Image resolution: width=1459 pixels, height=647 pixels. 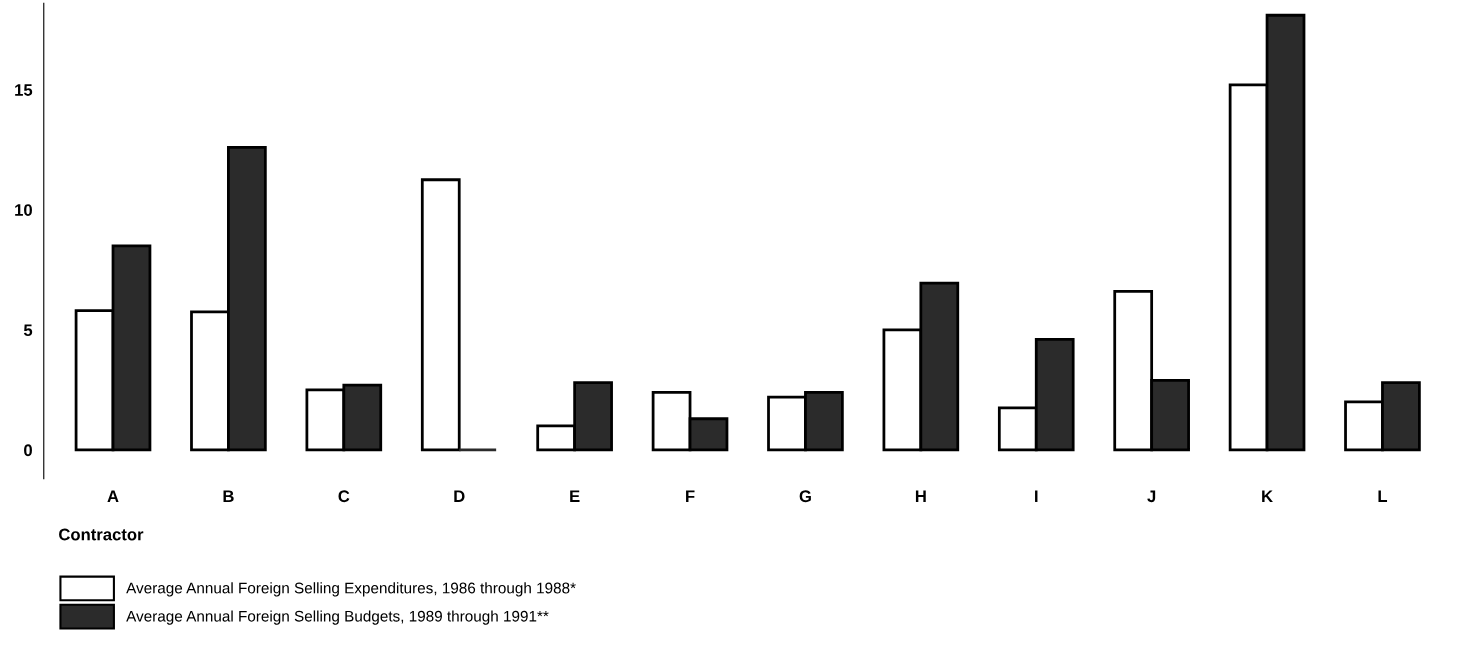 What do you see at coordinates (113, 496) in the screenshot?
I see `x-tick-label: A` at bounding box center [113, 496].